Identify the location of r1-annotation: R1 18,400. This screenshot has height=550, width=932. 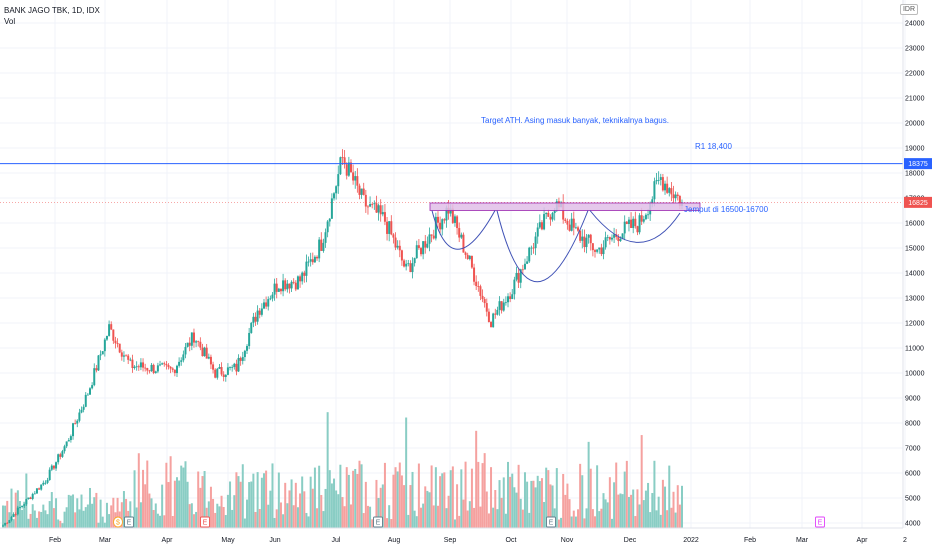
(713, 146).